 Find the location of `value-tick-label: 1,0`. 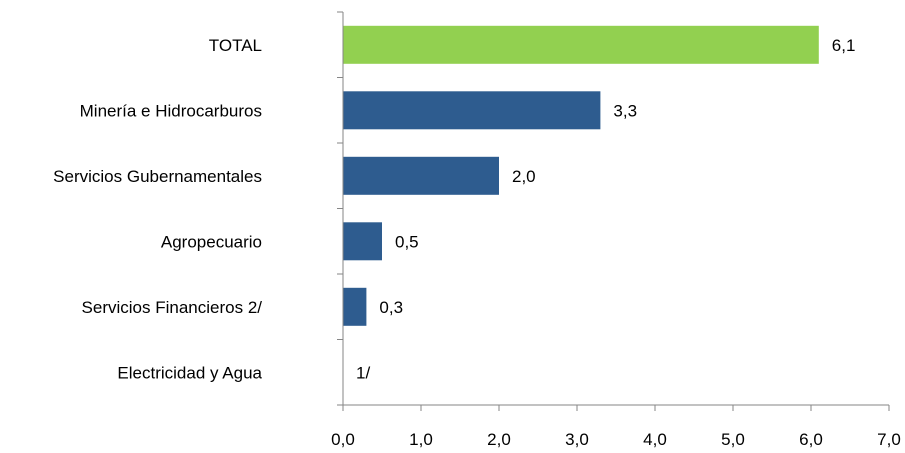

value-tick-label: 1,0 is located at coordinates (421, 439).